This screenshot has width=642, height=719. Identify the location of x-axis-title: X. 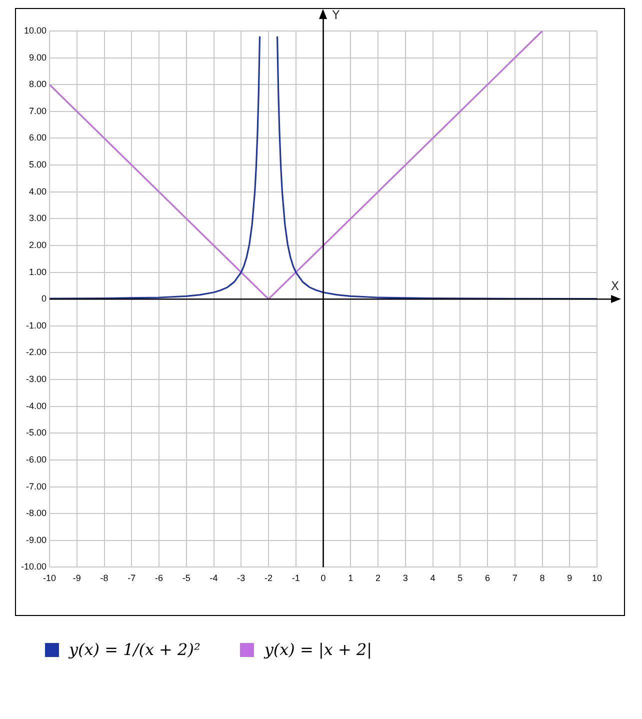
(615, 286).